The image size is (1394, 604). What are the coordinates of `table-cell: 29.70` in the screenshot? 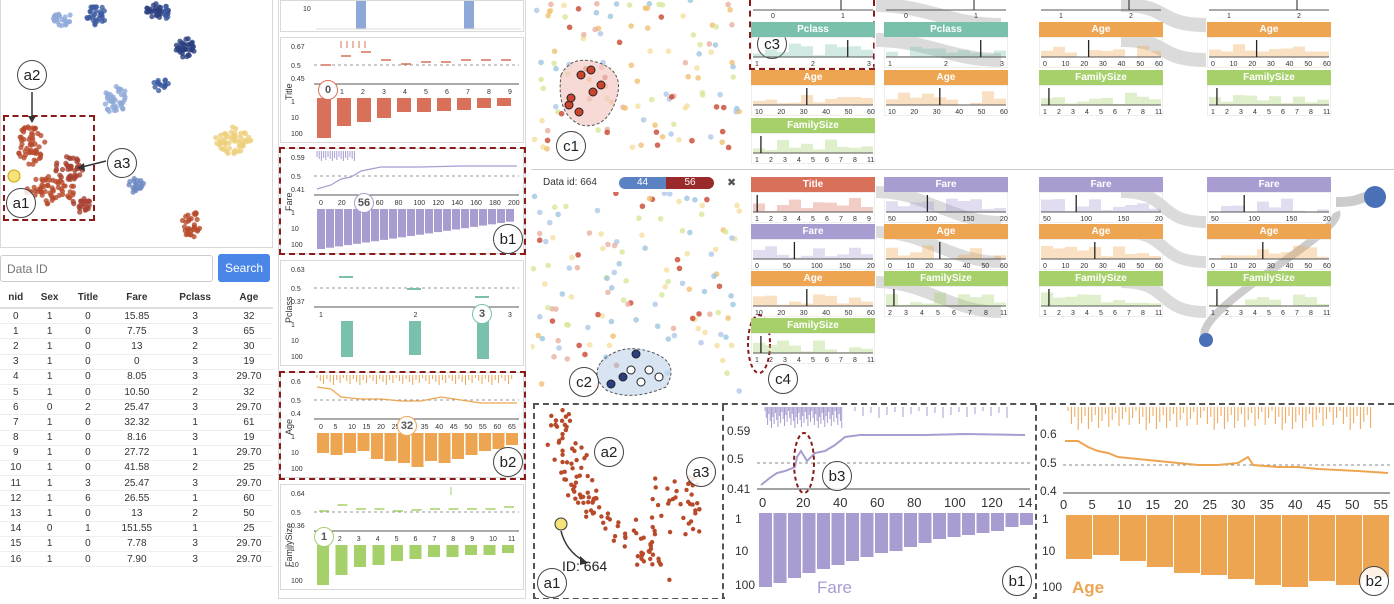 It's located at (249, 483).